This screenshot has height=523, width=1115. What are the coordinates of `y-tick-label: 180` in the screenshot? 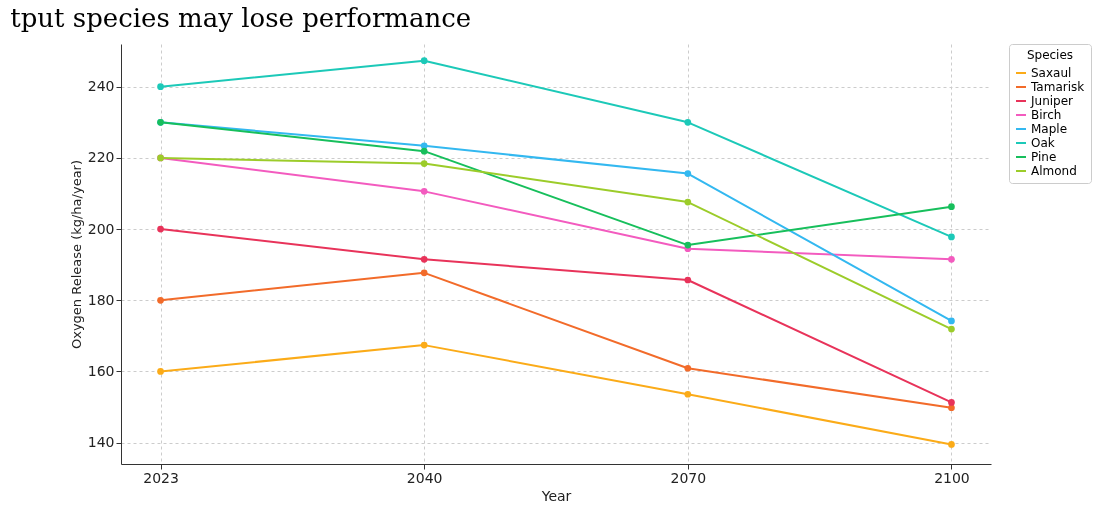 It's located at (101, 299).